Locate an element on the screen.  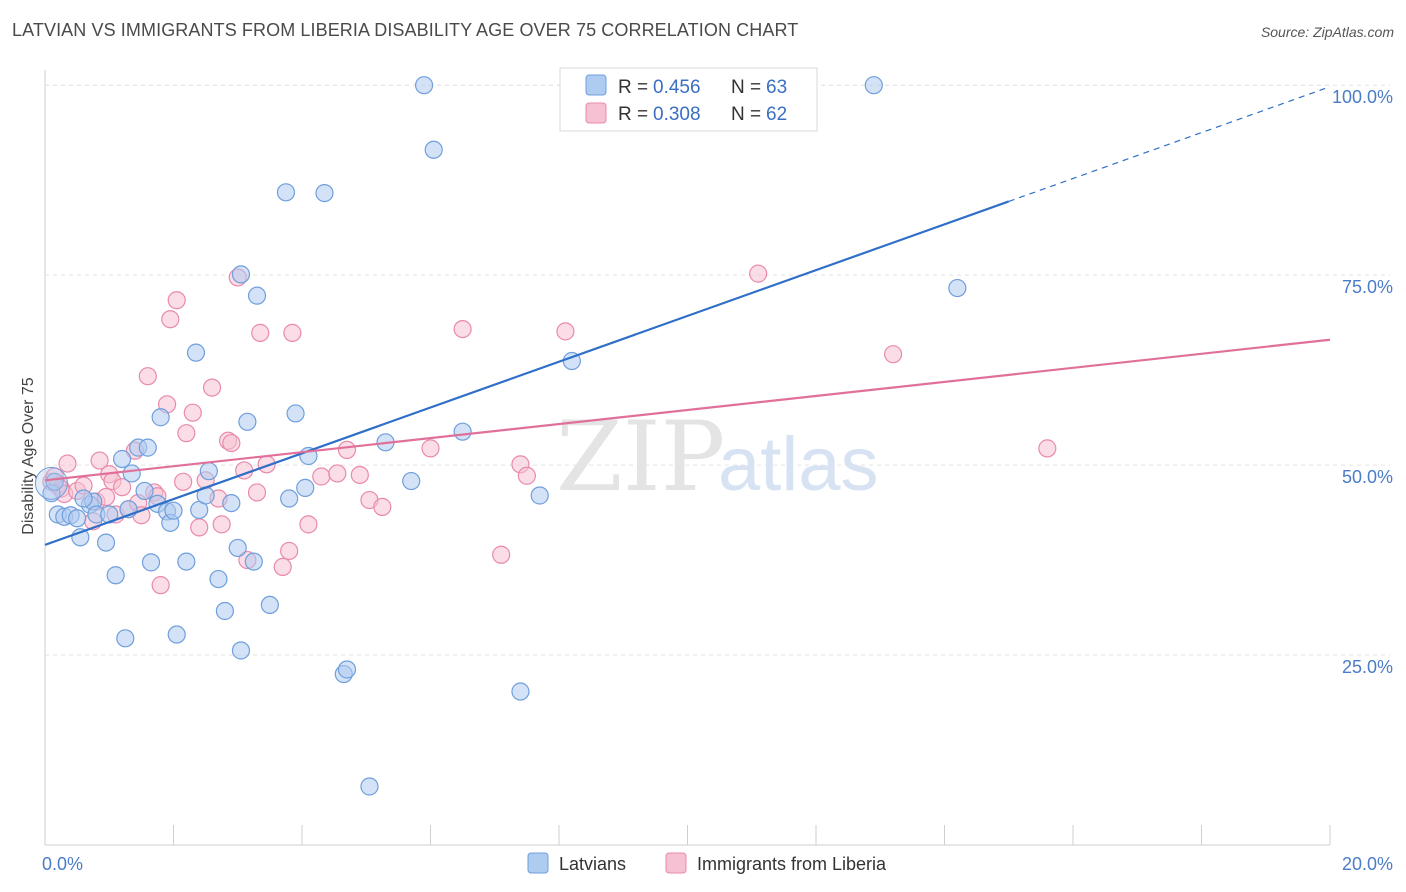
series-legend: Latvians Immigrants from Liberia is located at coordinates (707, 863).